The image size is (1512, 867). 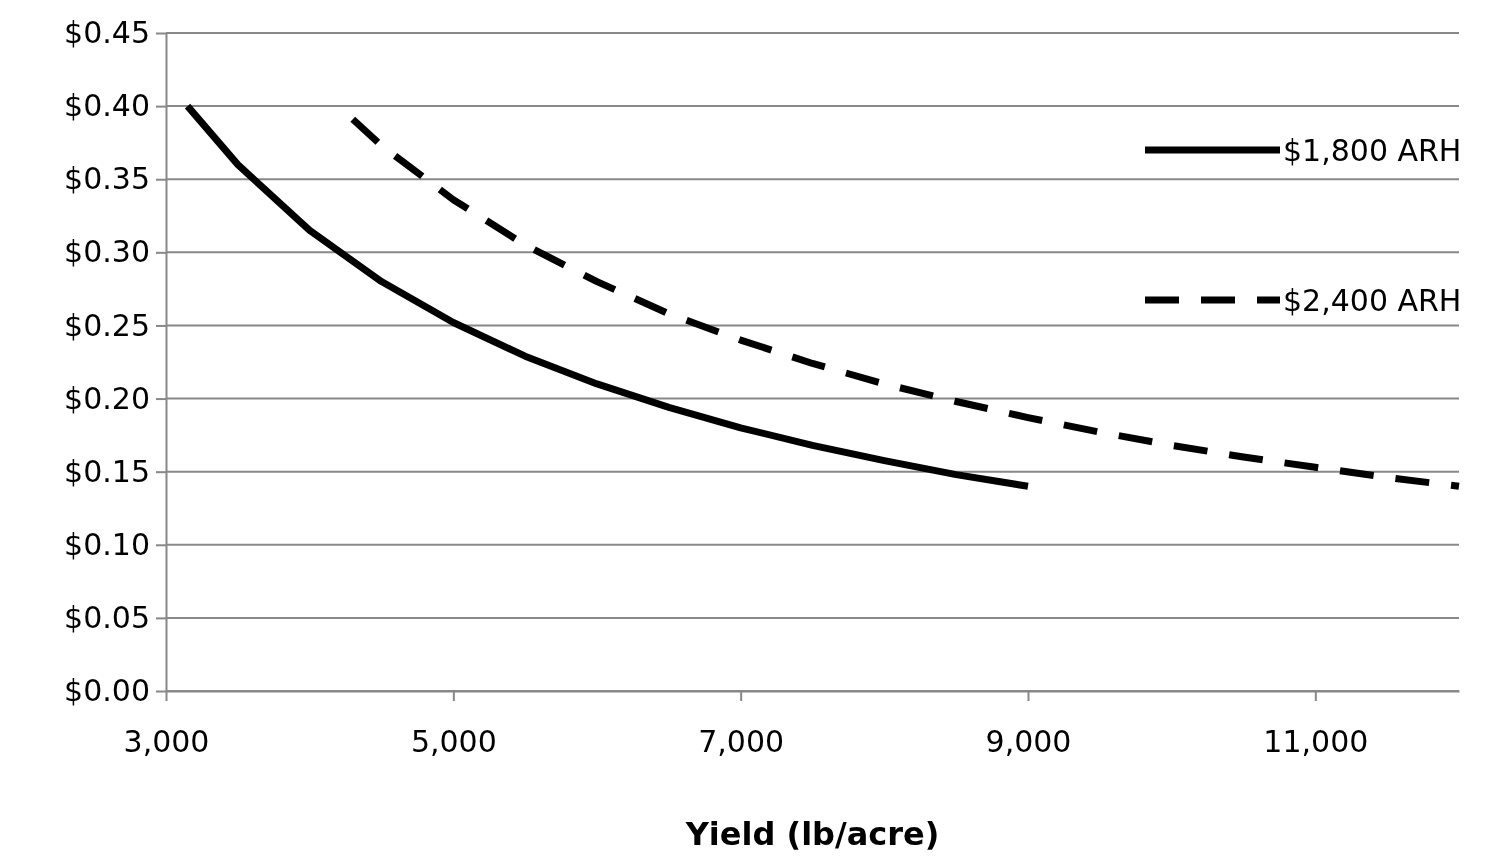 What do you see at coordinates (1372, 150) in the screenshot?
I see `legend-label: $1,800 ARH` at bounding box center [1372, 150].